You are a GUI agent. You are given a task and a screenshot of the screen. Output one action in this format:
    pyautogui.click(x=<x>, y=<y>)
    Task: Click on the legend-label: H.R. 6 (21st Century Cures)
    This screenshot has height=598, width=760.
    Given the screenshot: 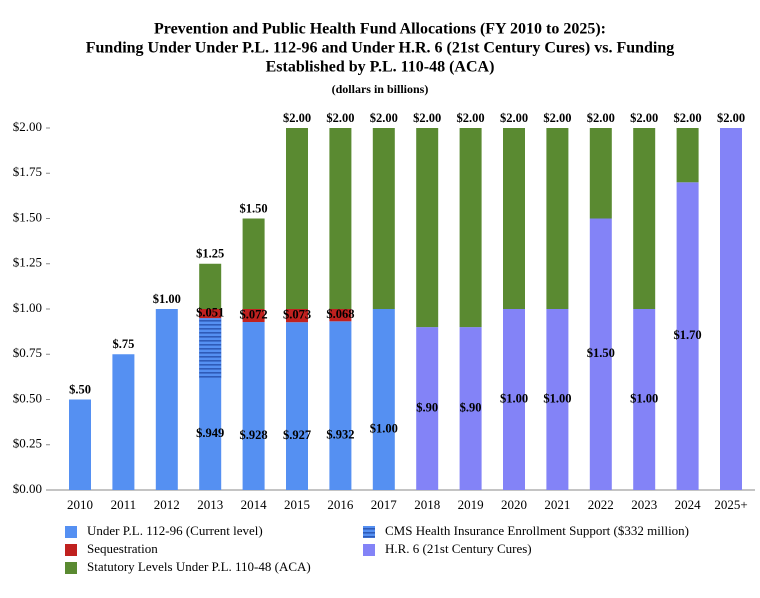 What is the action you would take?
    pyautogui.click(x=458, y=548)
    